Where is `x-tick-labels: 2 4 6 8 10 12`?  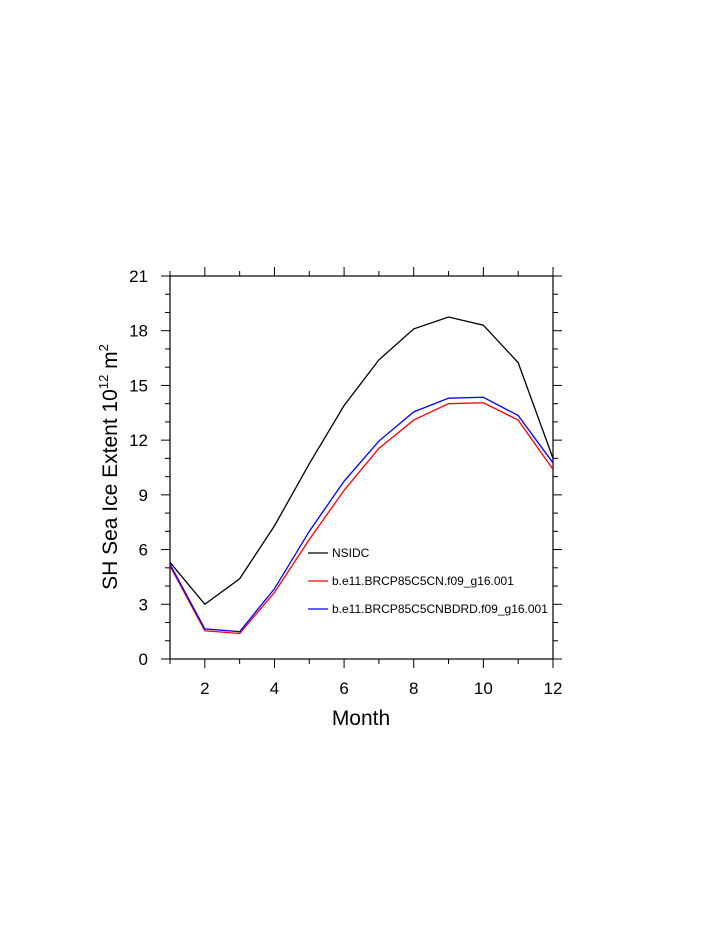
x-tick-labels: 2 4 6 8 10 12 is located at coordinates (381, 688).